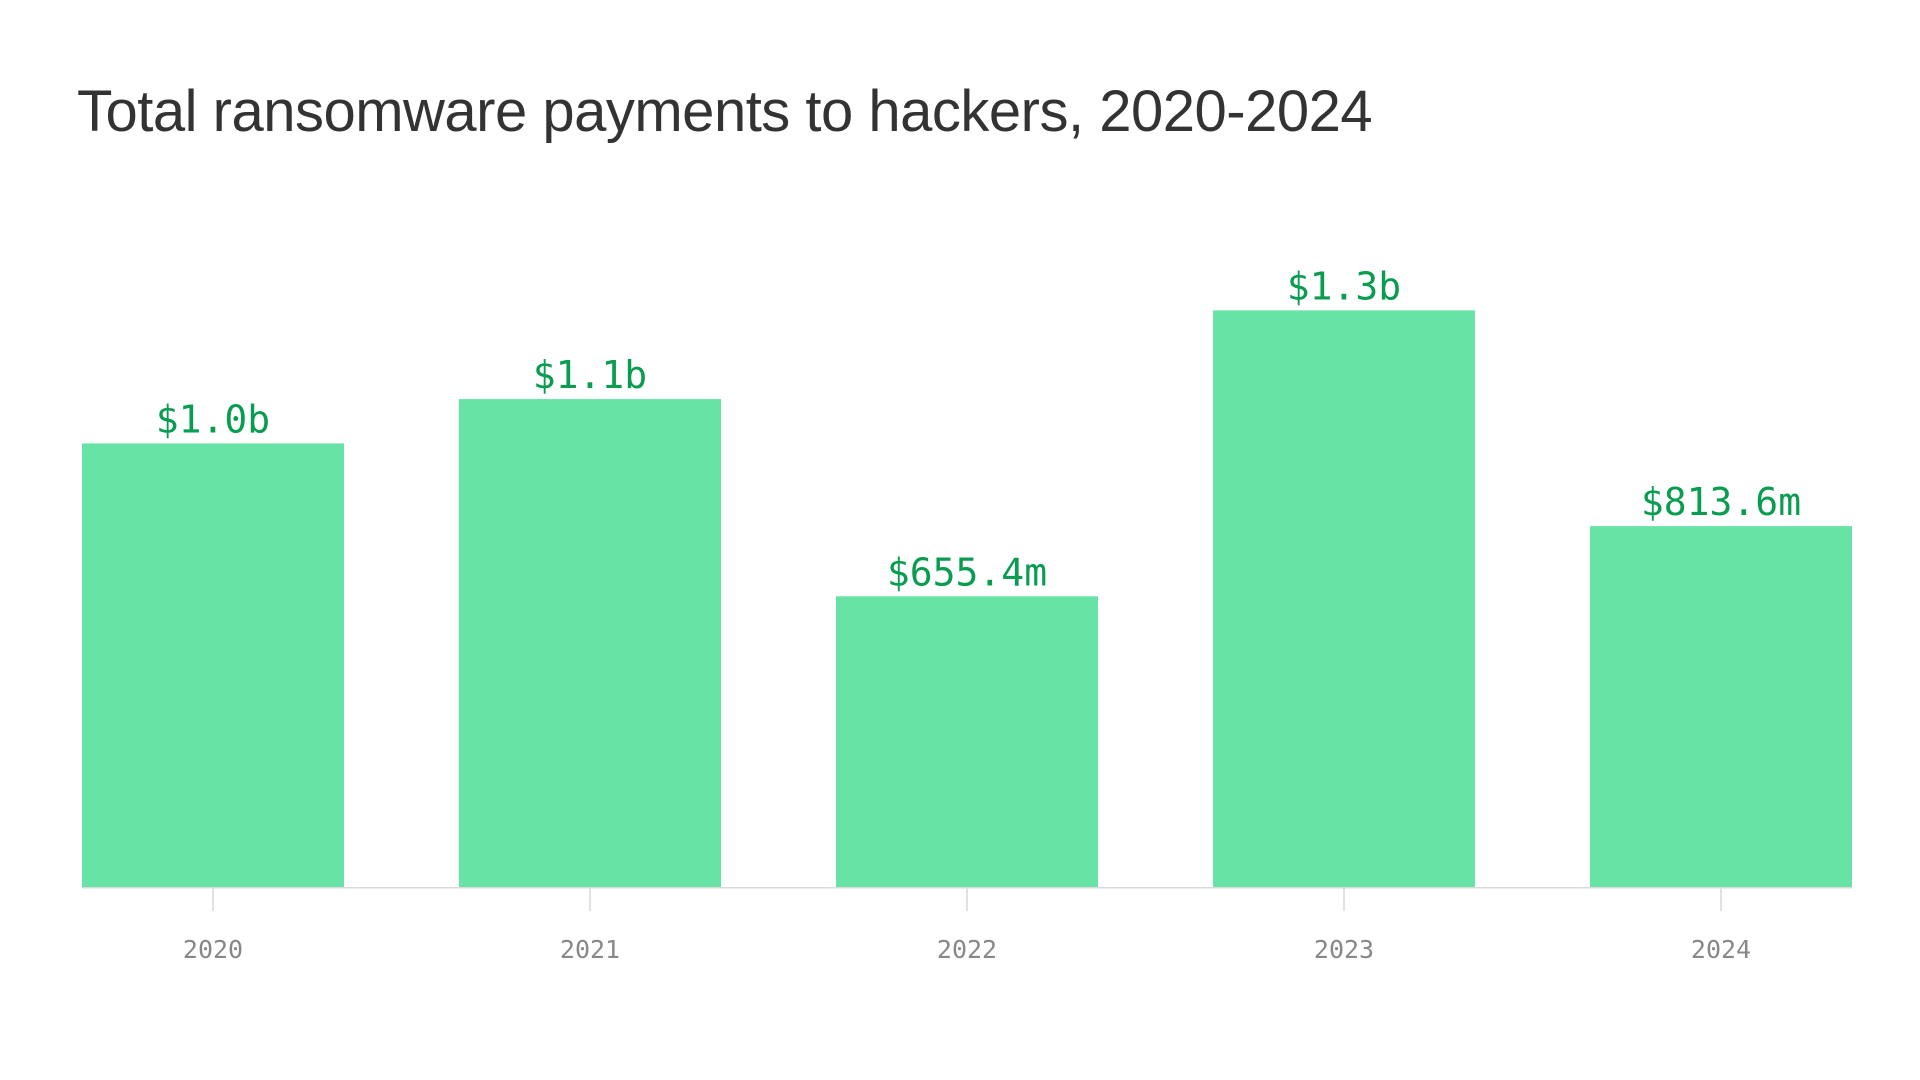  Describe the element at coordinates (1344, 949) in the screenshot. I see `x-tick-label-2023: 2023` at that location.